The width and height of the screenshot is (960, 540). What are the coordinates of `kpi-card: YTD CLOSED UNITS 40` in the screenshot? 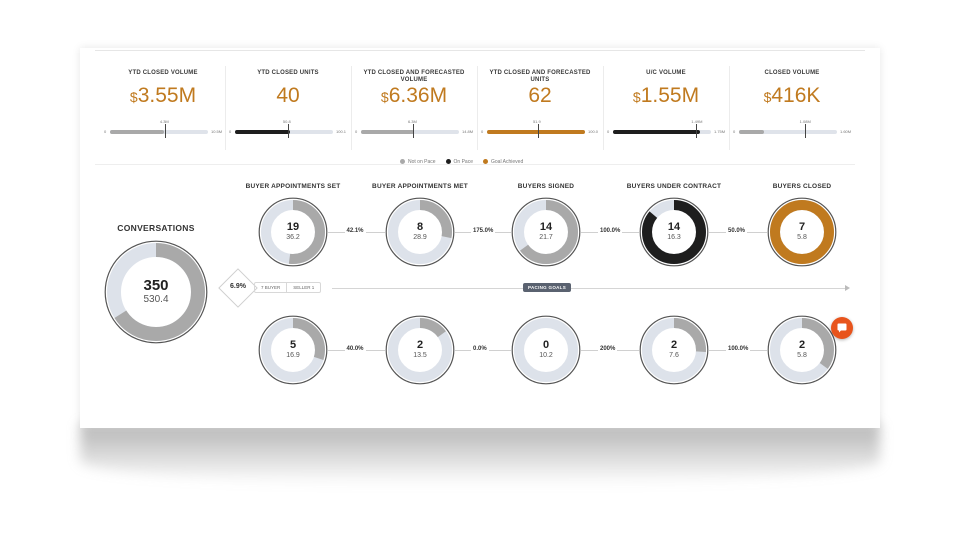 It's located at (288, 89).